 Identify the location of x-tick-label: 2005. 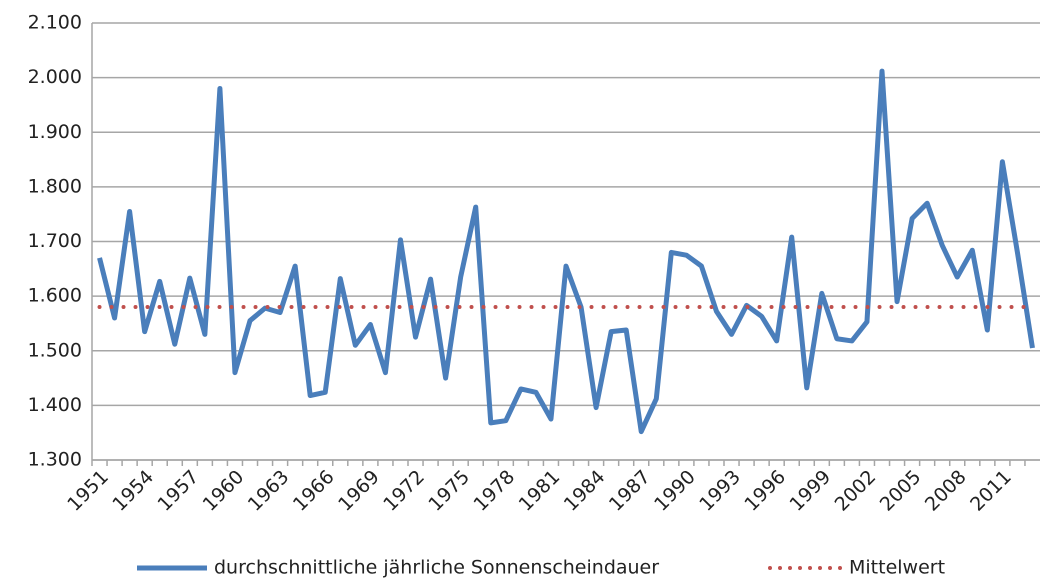
(901, 491).